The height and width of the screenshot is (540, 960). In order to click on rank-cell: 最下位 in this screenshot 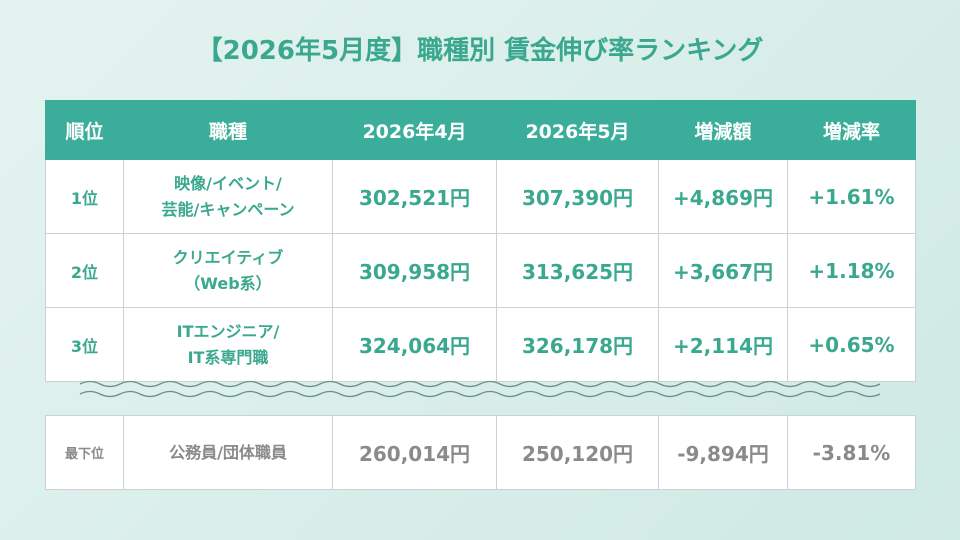, I will do `click(84, 452)`.